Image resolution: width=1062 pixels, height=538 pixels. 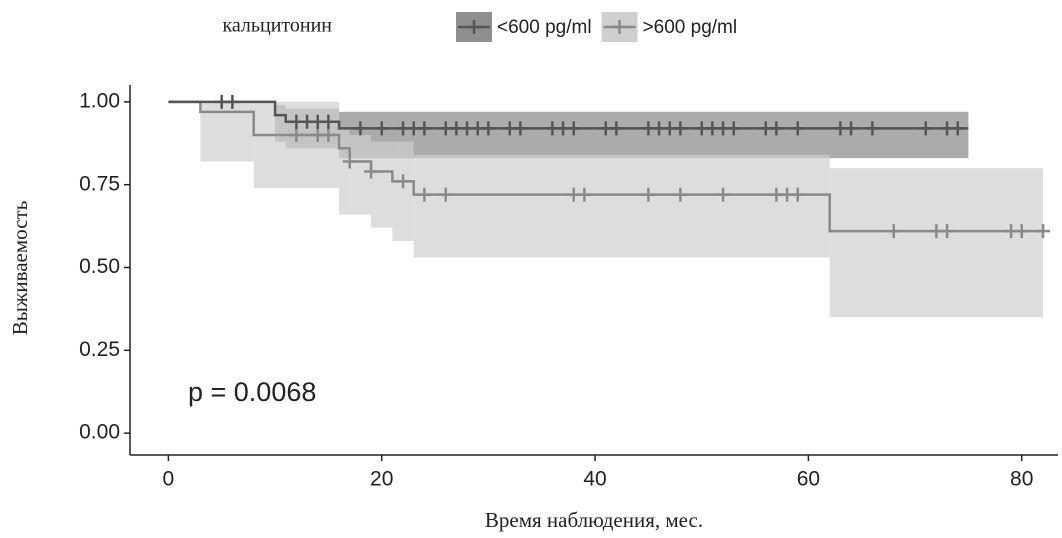 What do you see at coordinates (381, 479) in the screenshot?
I see `x-tick-label: 20` at bounding box center [381, 479].